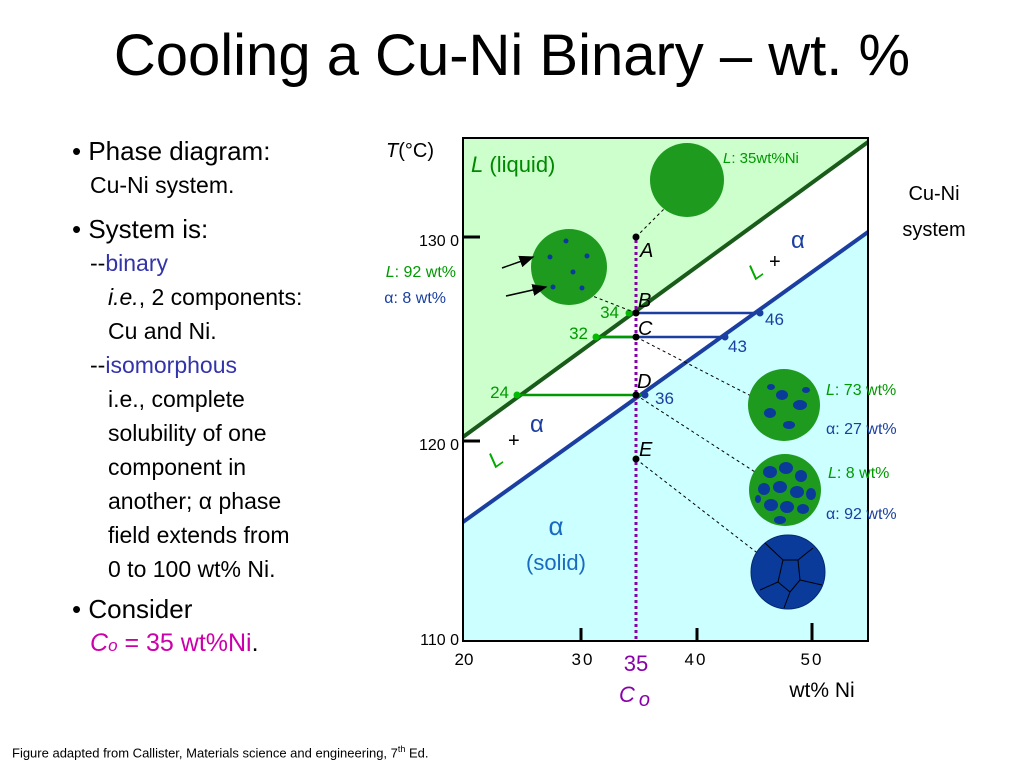 This screenshot has height=768, width=1024. I want to click on ytick-label-1300: 130 0, so click(439, 241).